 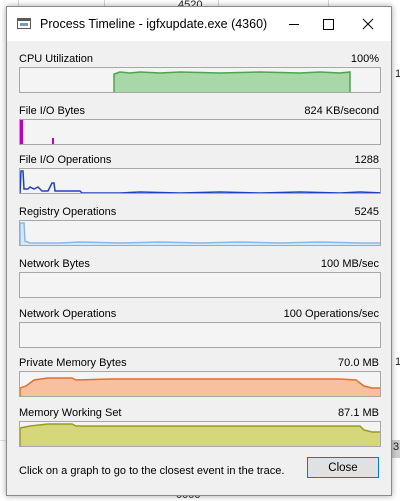 What do you see at coordinates (73, 363) in the screenshot?
I see `private-memory-bytes-label: Private Memory Bytes` at bounding box center [73, 363].